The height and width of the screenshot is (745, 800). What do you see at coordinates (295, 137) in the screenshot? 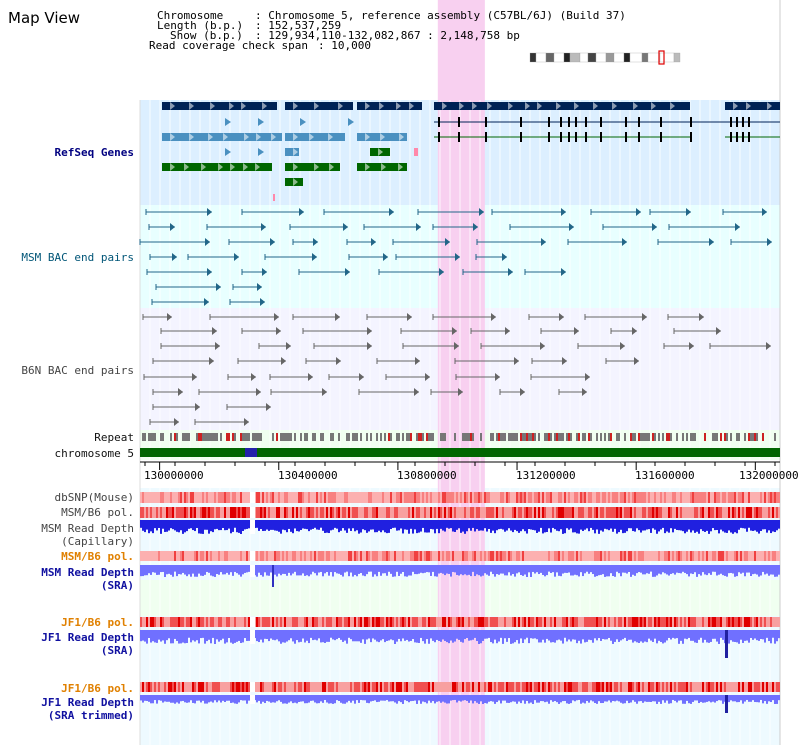
I see `gene-arrow` at bounding box center [295, 137].